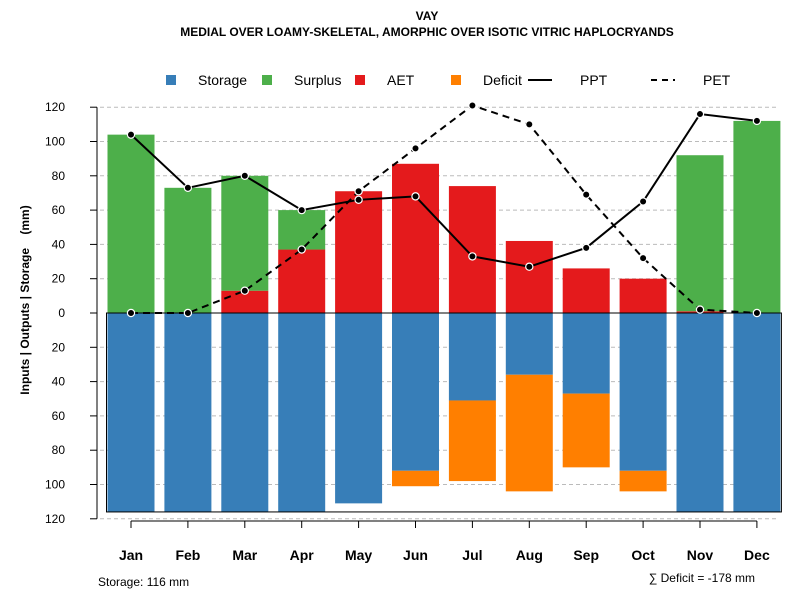  I want to click on x-tick-label: Apr, so click(302, 555).